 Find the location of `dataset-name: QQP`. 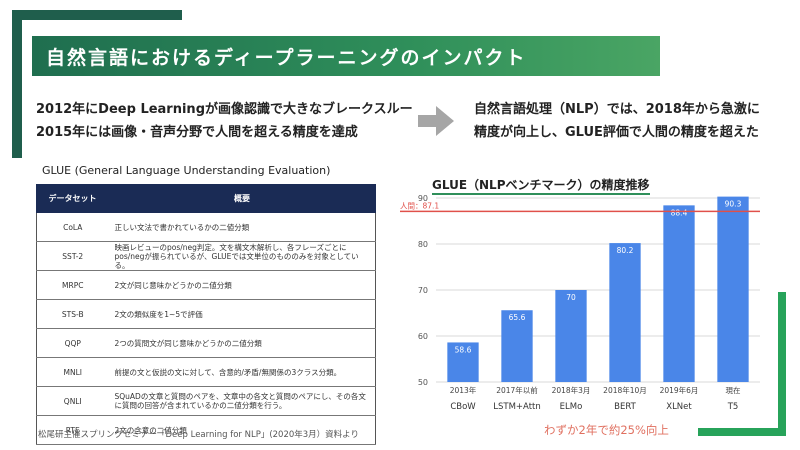

dataset-name: QQP is located at coordinates (72, 343).